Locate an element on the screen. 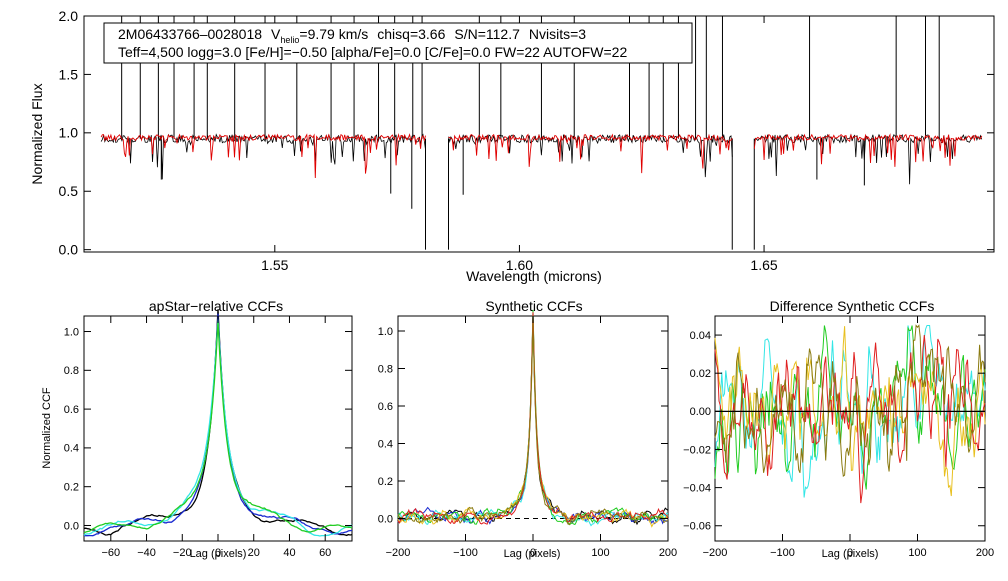 The width and height of the screenshot is (1008, 581). annotation-chisq: chisq=3.66 is located at coordinates (411, 34).